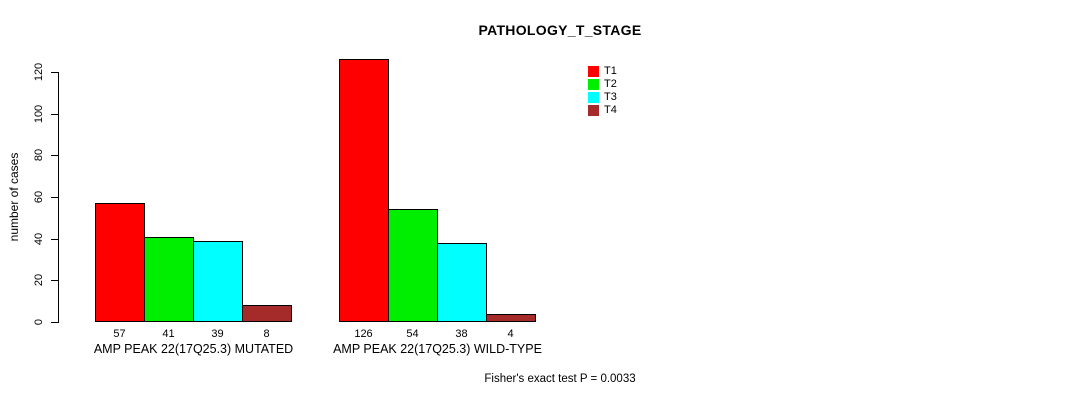  Describe the element at coordinates (593, 97) in the screenshot. I see `legend-swatch-t3` at that location.